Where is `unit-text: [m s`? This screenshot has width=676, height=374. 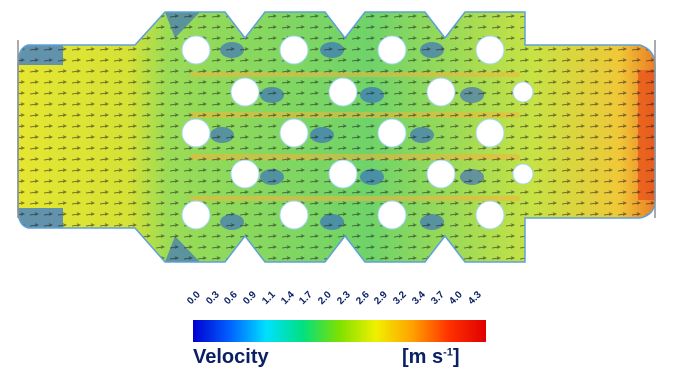 unit-text: [m s is located at coordinates (423, 357).